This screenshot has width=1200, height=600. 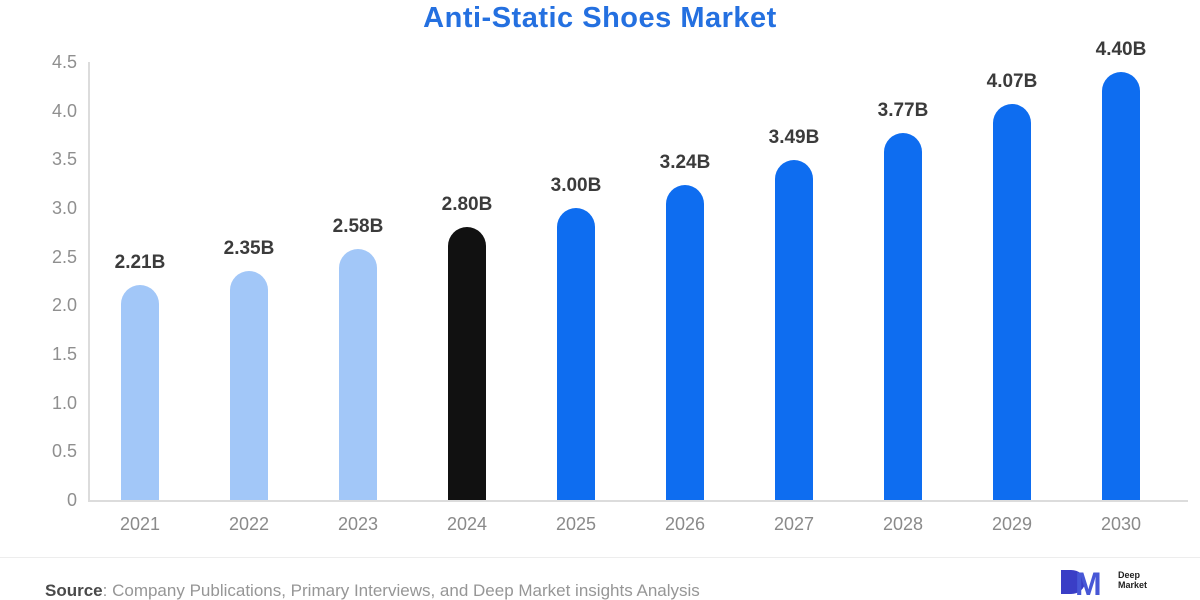 I want to click on y-tick-label: 0, so click(x=71, y=500).